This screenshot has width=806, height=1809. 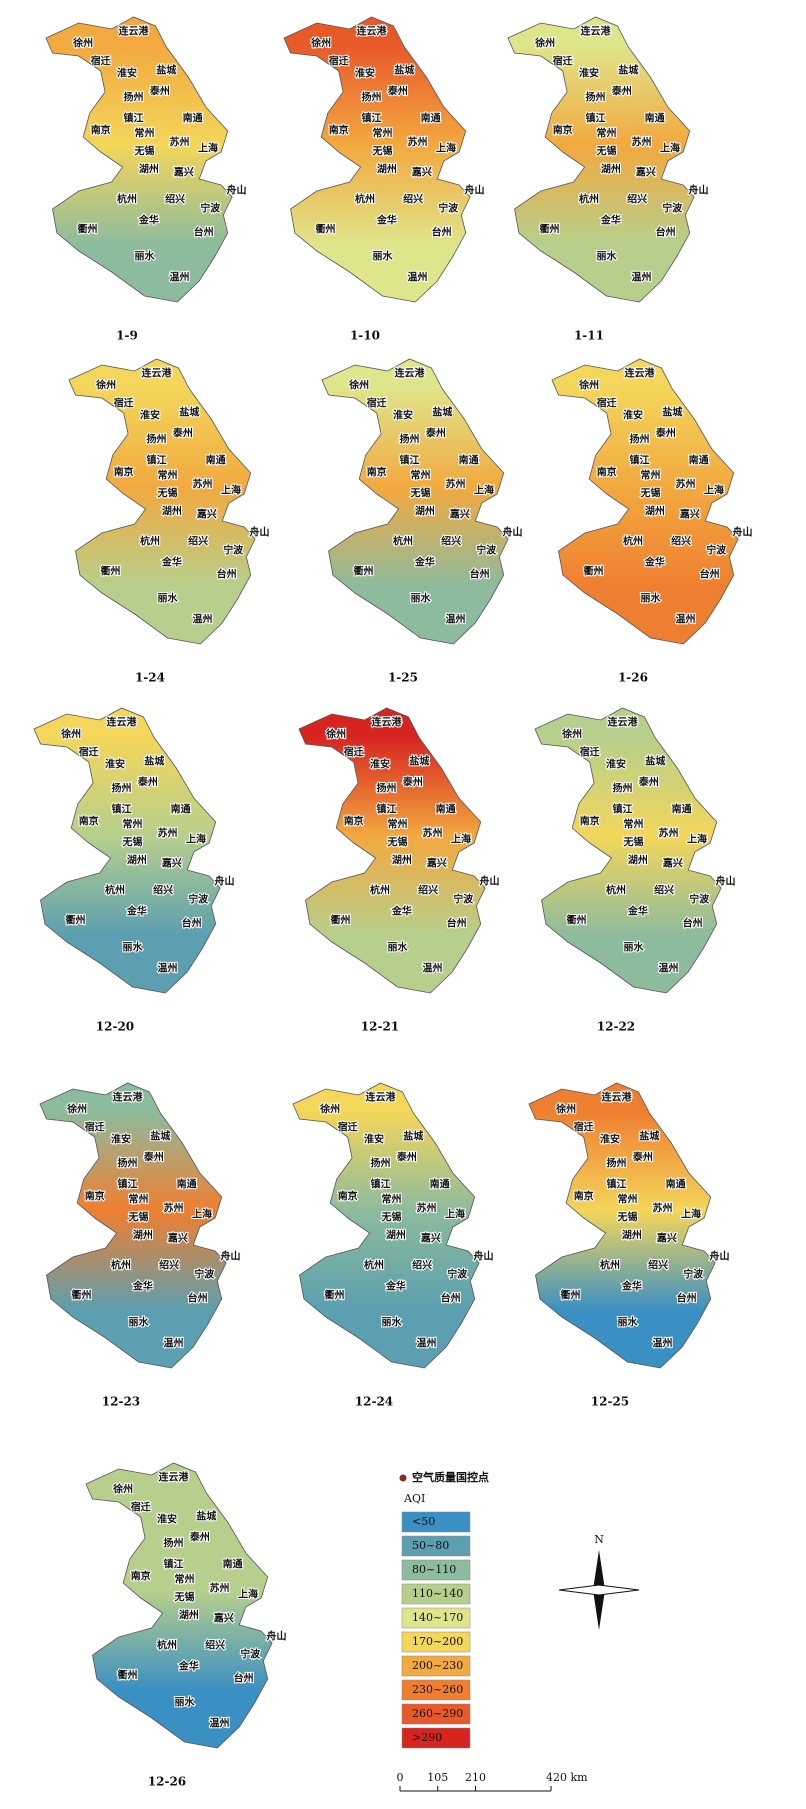 I want to click on panel-date: 12-25, so click(x=610, y=1402).